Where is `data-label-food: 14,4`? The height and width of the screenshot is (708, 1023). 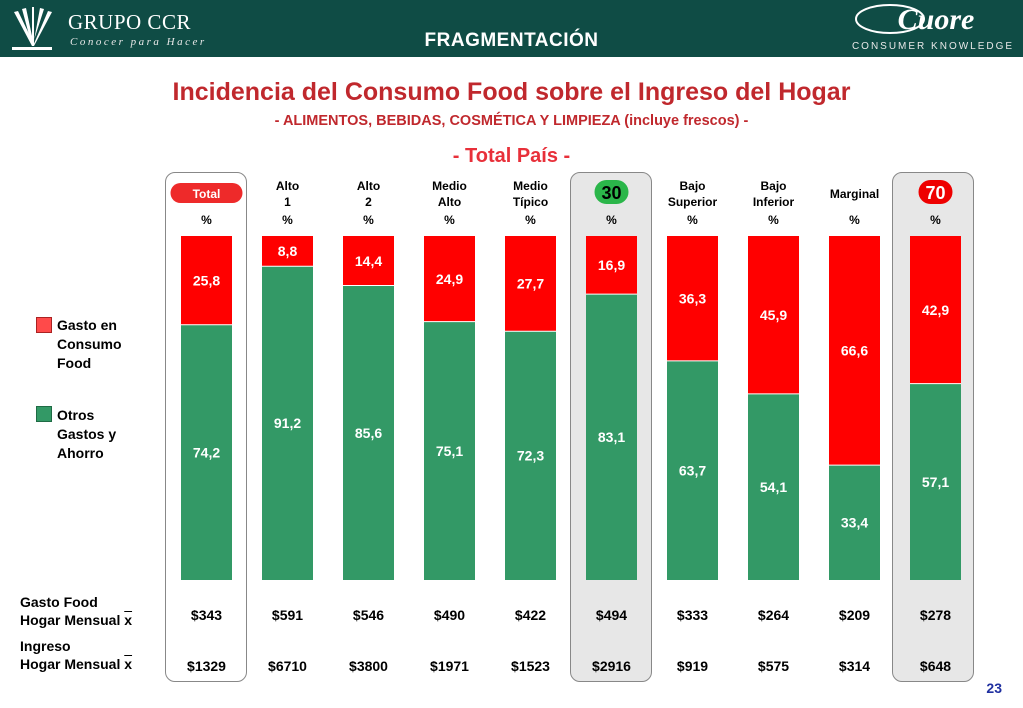 data-label-food: 14,4 is located at coordinates (368, 261).